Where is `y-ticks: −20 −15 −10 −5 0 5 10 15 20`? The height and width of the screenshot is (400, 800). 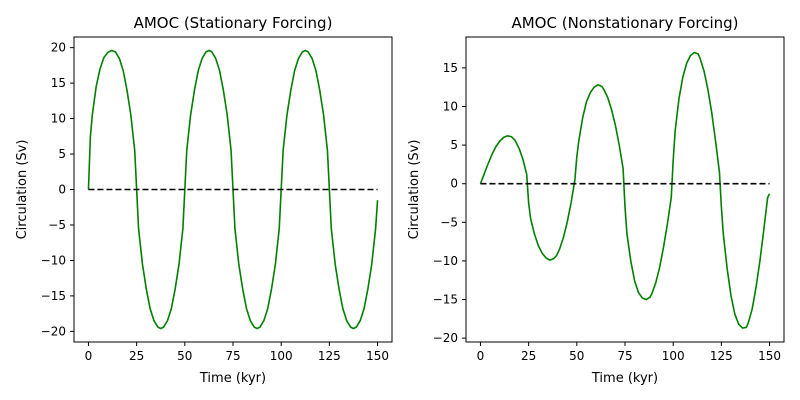 y-ticks: −20 −15 −10 −5 0 5 10 15 20 is located at coordinates (57, 189).